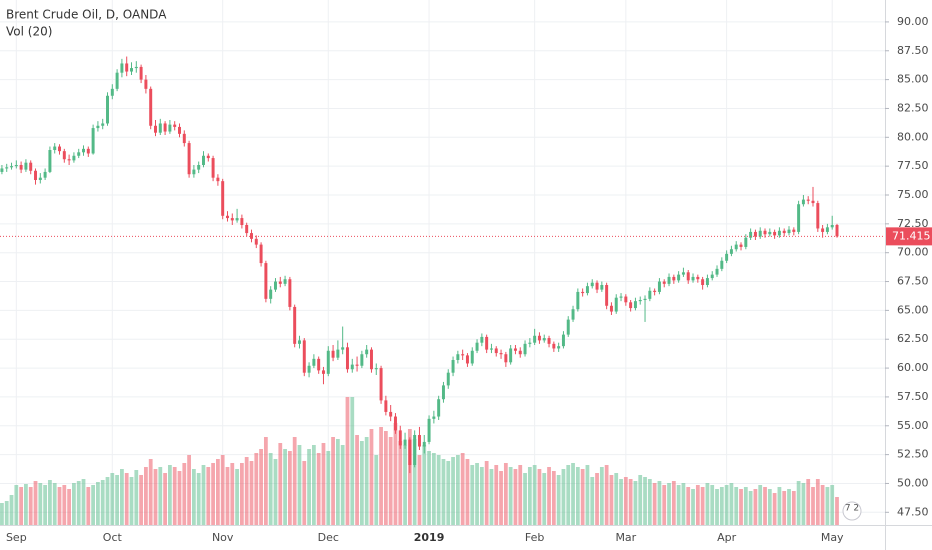 The width and height of the screenshot is (932, 550). What do you see at coordinates (913, 396) in the screenshot?
I see `y-tick-label: 57.50` at bounding box center [913, 396].